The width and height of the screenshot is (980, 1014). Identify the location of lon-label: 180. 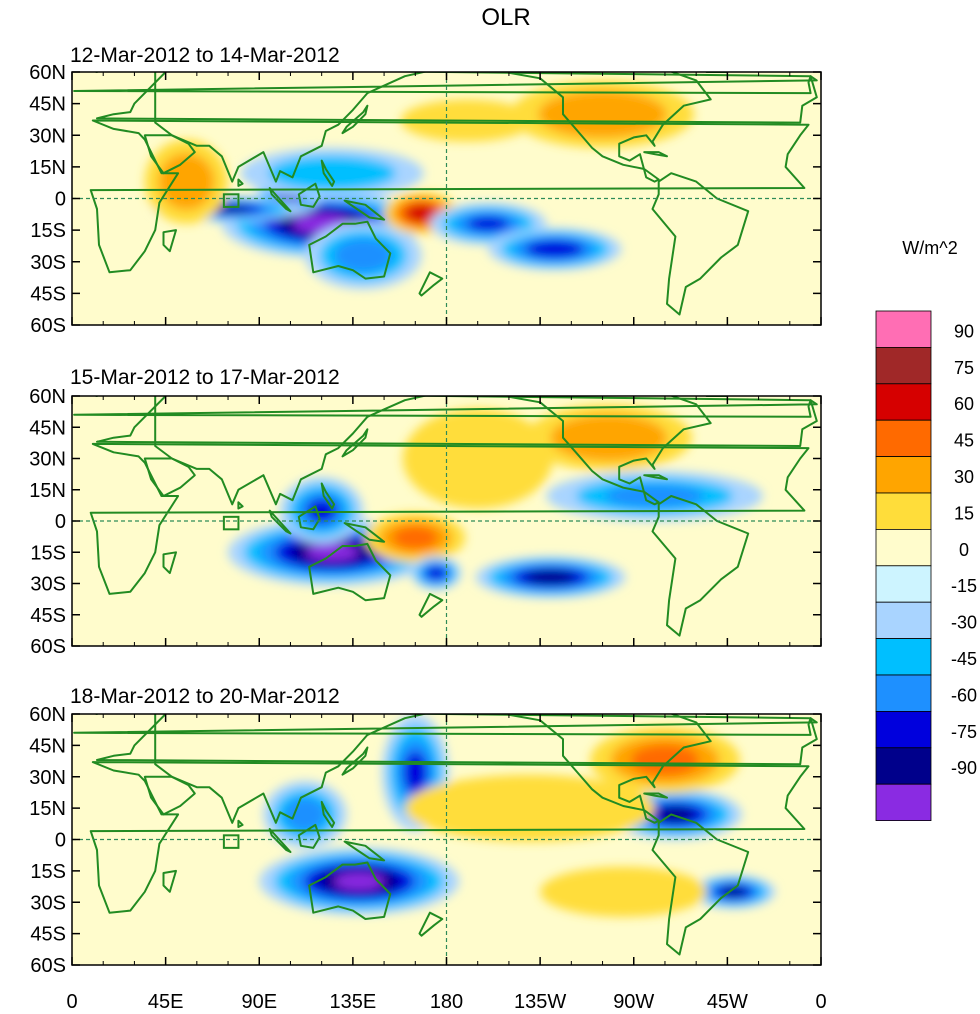
(446, 1002).